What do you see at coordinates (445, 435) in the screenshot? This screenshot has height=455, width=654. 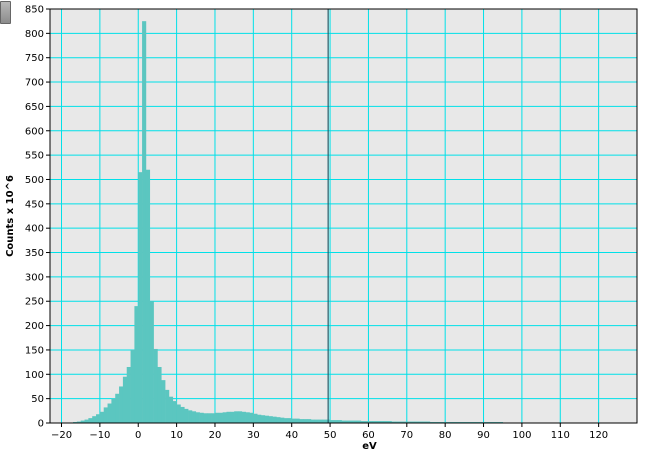 I see `x-tick-label: 80` at bounding box center [445, 435].